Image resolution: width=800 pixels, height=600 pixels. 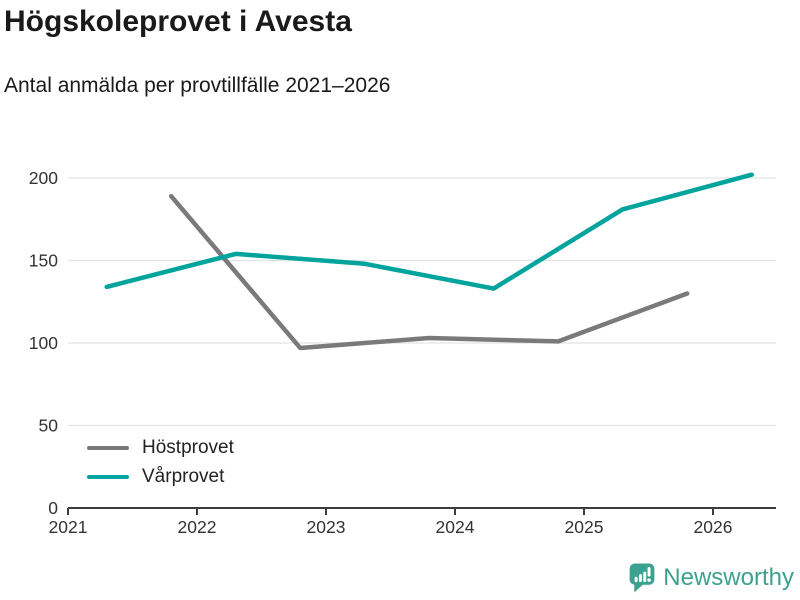 I want to click on y-tick-label: 150, so click(x=43, y=260).